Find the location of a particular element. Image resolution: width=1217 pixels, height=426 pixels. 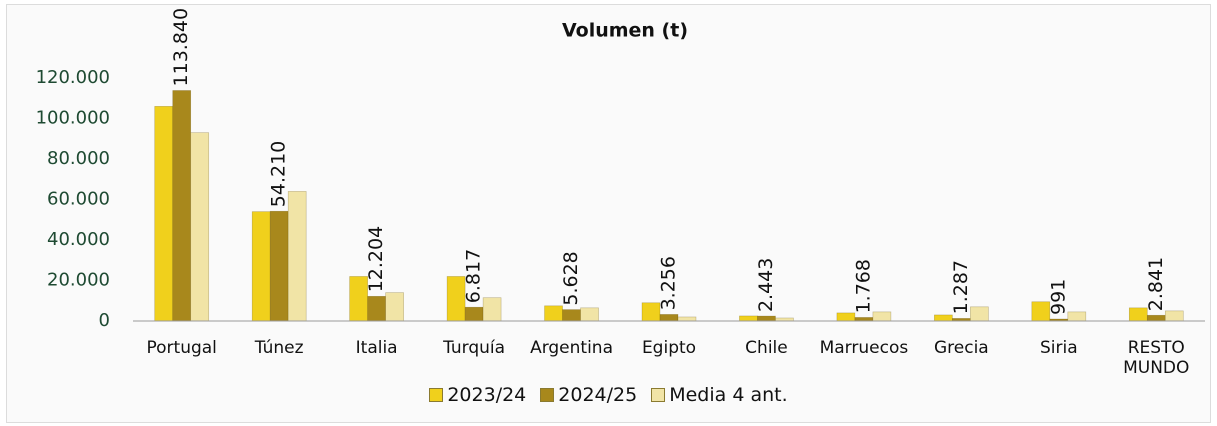

y-tick-label: 100.000 is located at coordinates (73, 118).